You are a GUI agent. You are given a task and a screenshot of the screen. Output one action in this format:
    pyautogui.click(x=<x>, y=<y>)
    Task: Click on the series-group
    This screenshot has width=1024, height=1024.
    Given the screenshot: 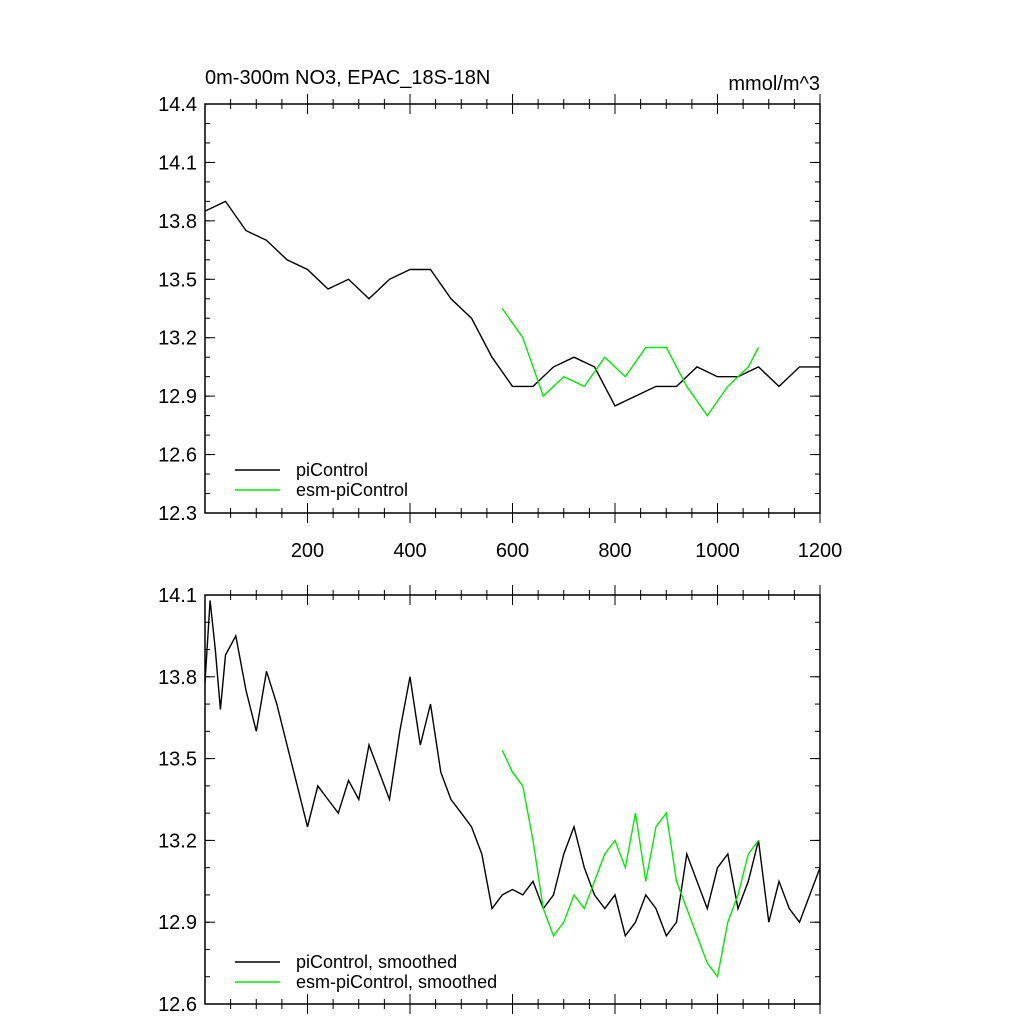 What is the action you would take?
    pyautogui.click(x=512, y=308)
    